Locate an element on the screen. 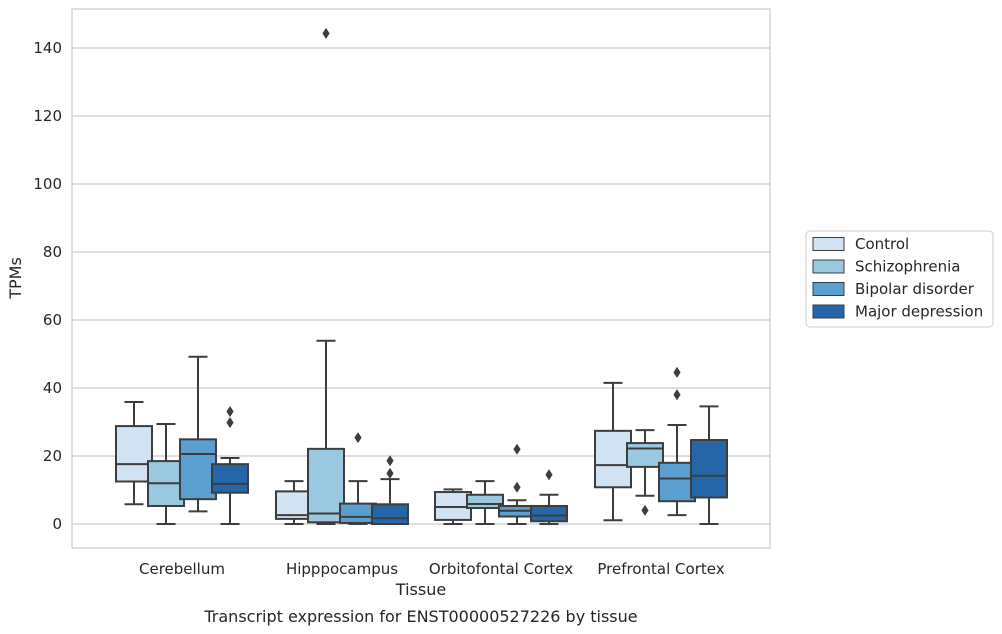 This screenshot has width=1002, height=634. y-tick-label: 0 is located at coordinates (57, 524).